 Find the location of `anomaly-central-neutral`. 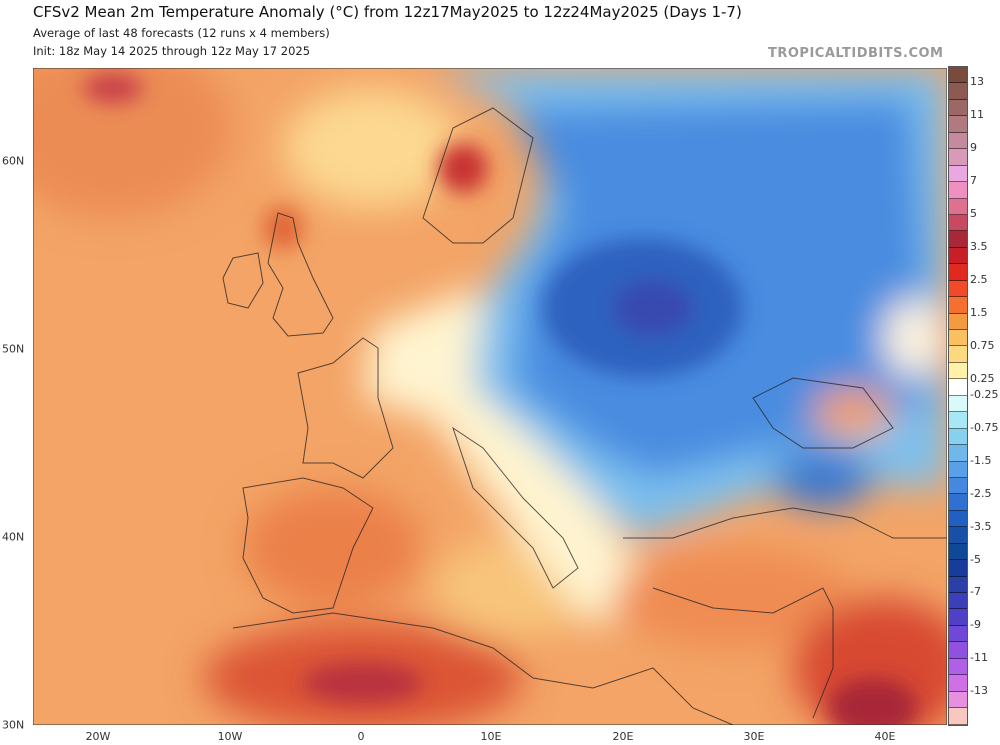

anomaly-central-neutral is located at coordinates (508, 458).